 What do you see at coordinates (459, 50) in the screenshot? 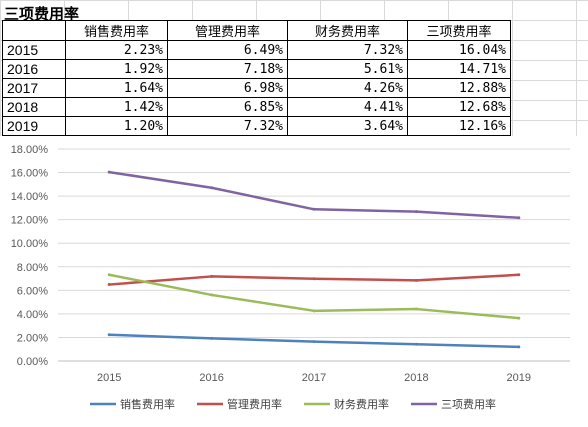
I see `value-cell: 16.04%` at bounding box center [459, 50].